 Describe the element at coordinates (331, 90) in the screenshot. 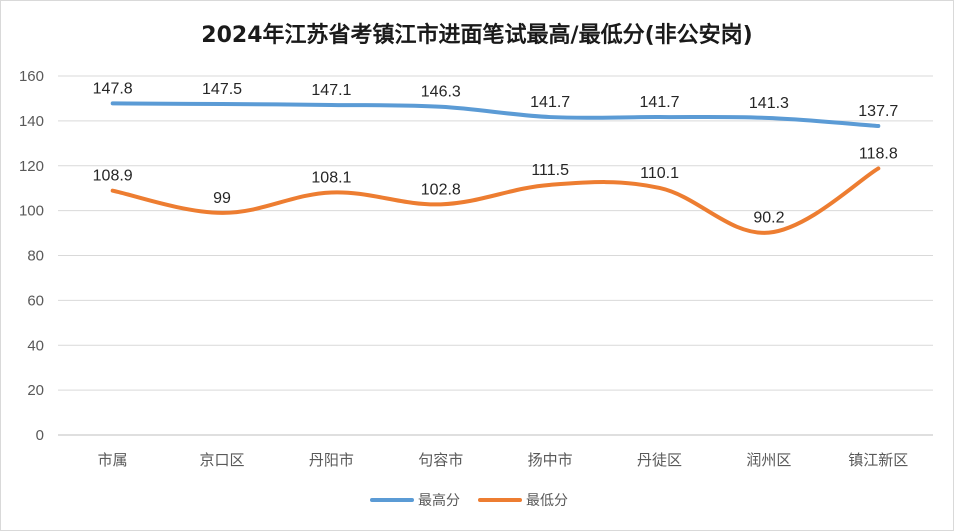

I see `data-label: 147.1` at that location.